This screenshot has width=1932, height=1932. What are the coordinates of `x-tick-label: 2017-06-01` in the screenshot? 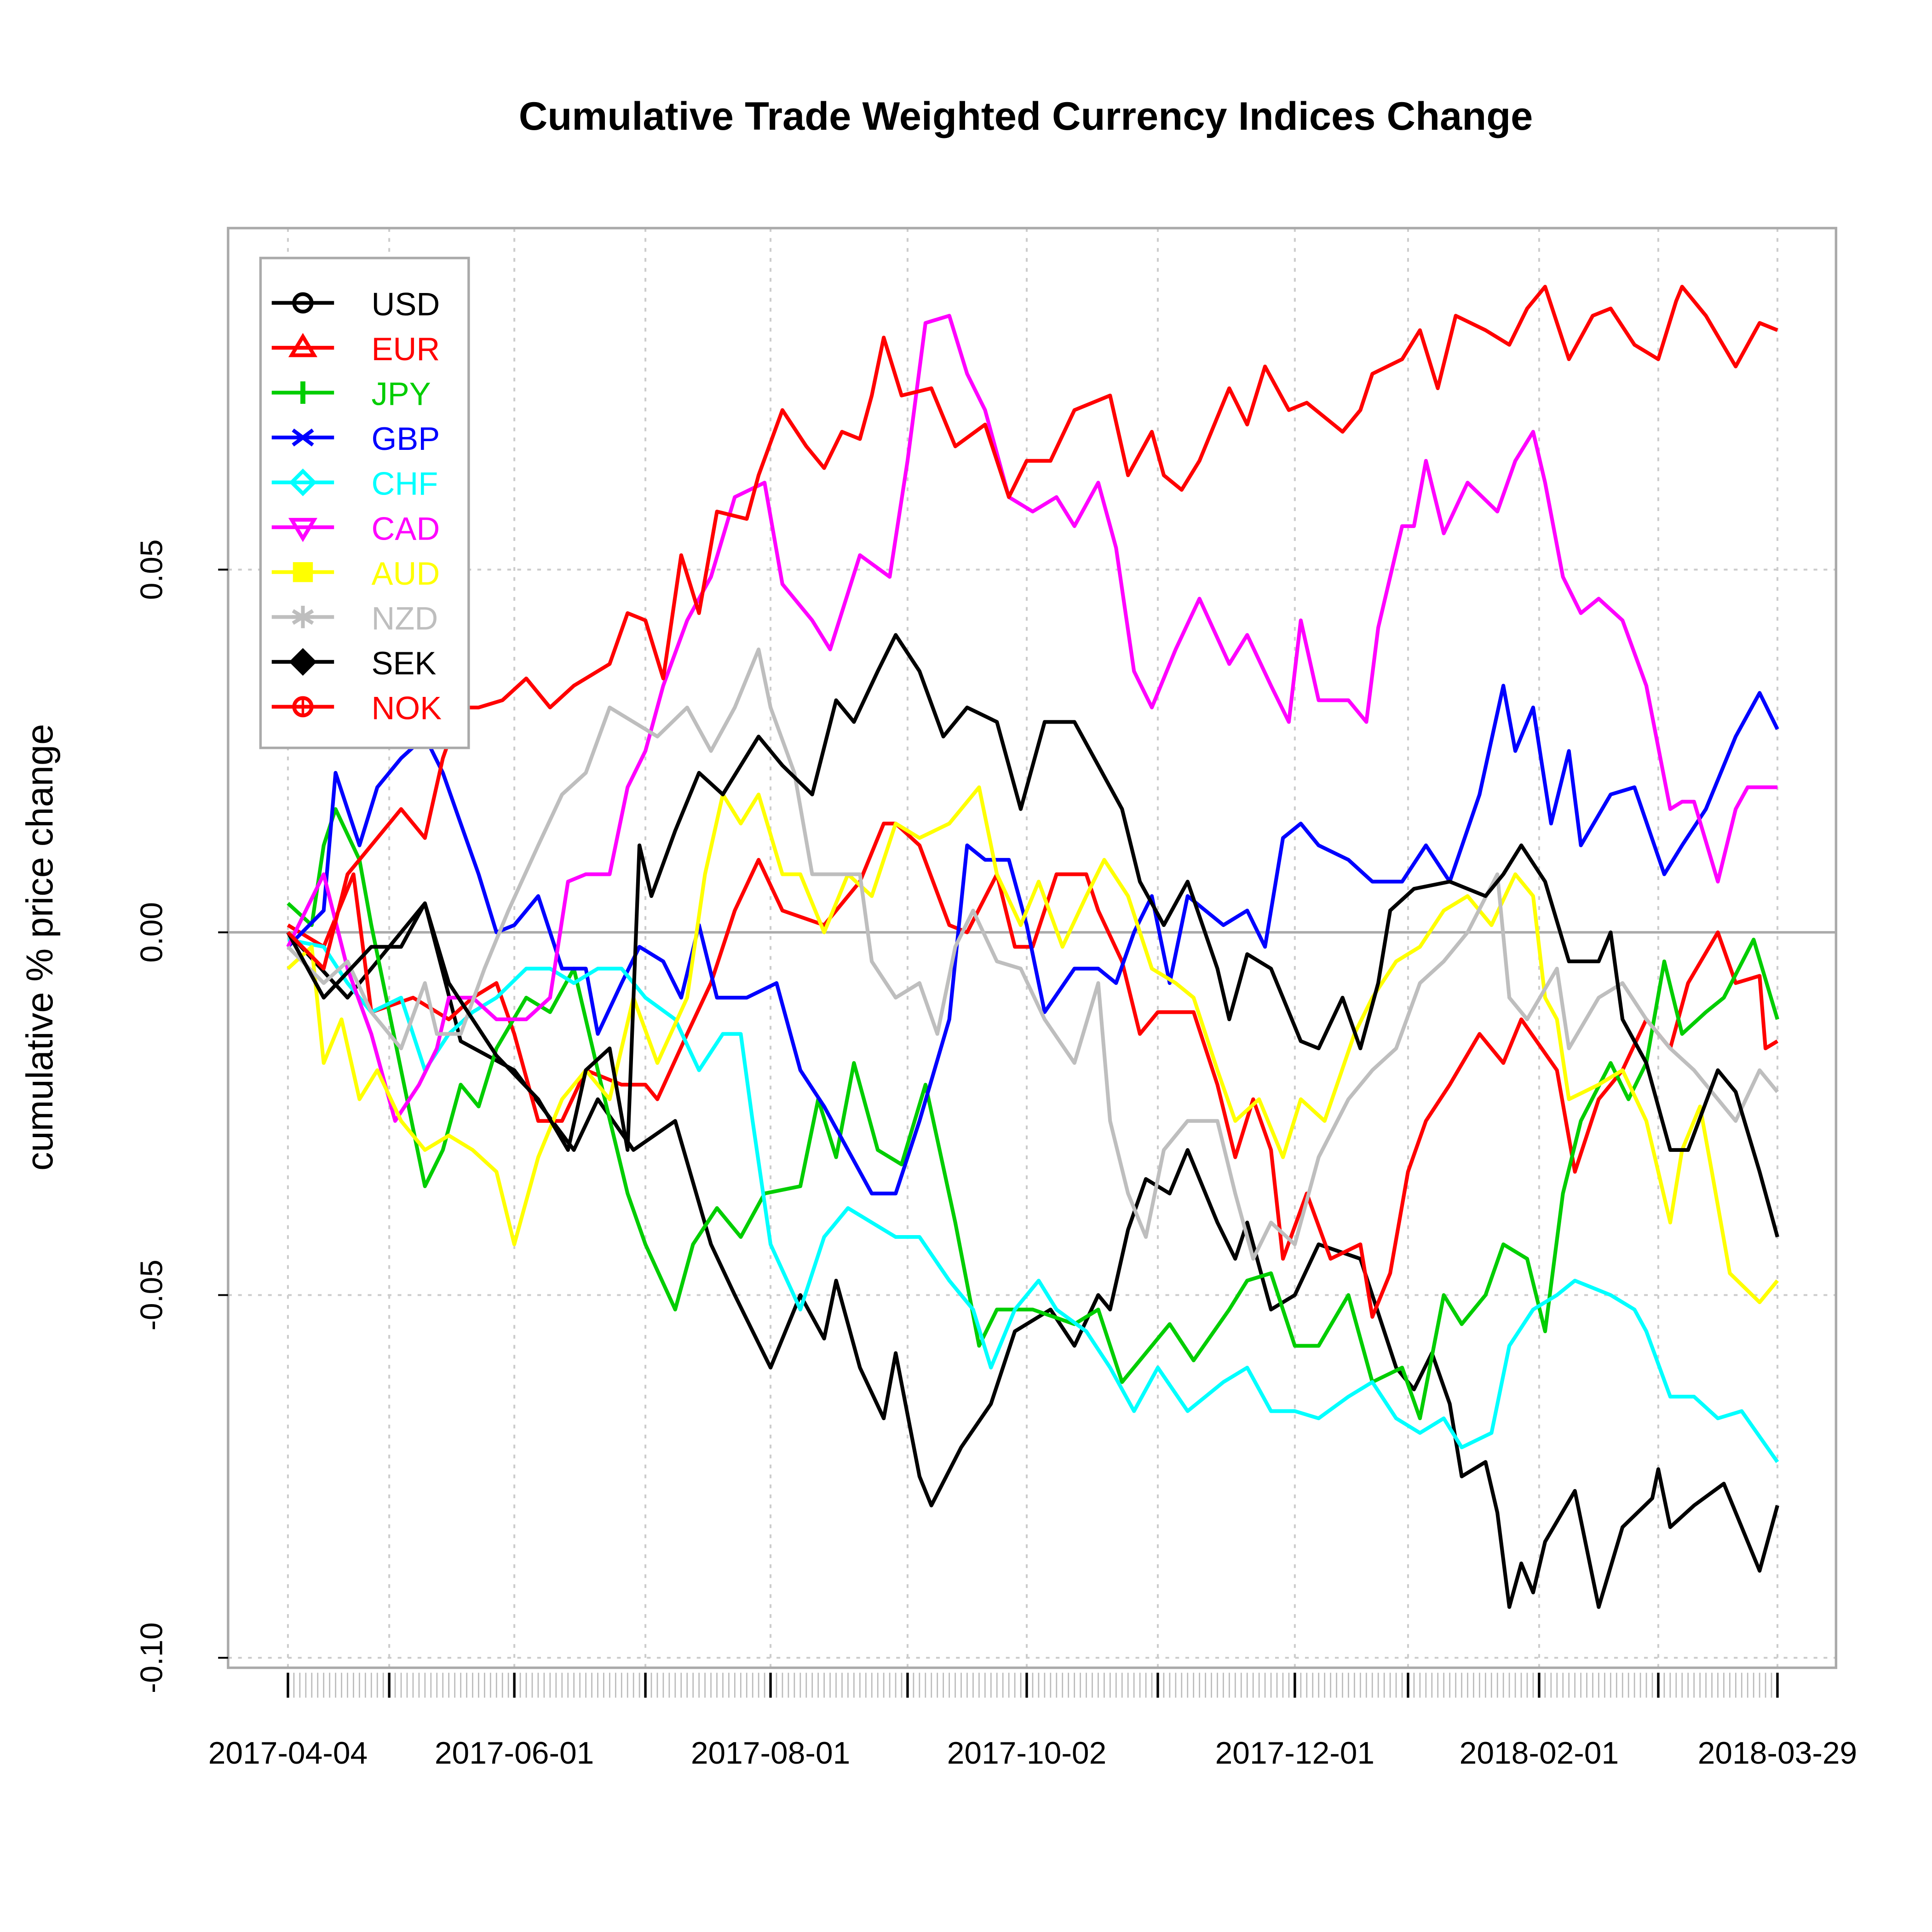 It's located at (514, 1753).